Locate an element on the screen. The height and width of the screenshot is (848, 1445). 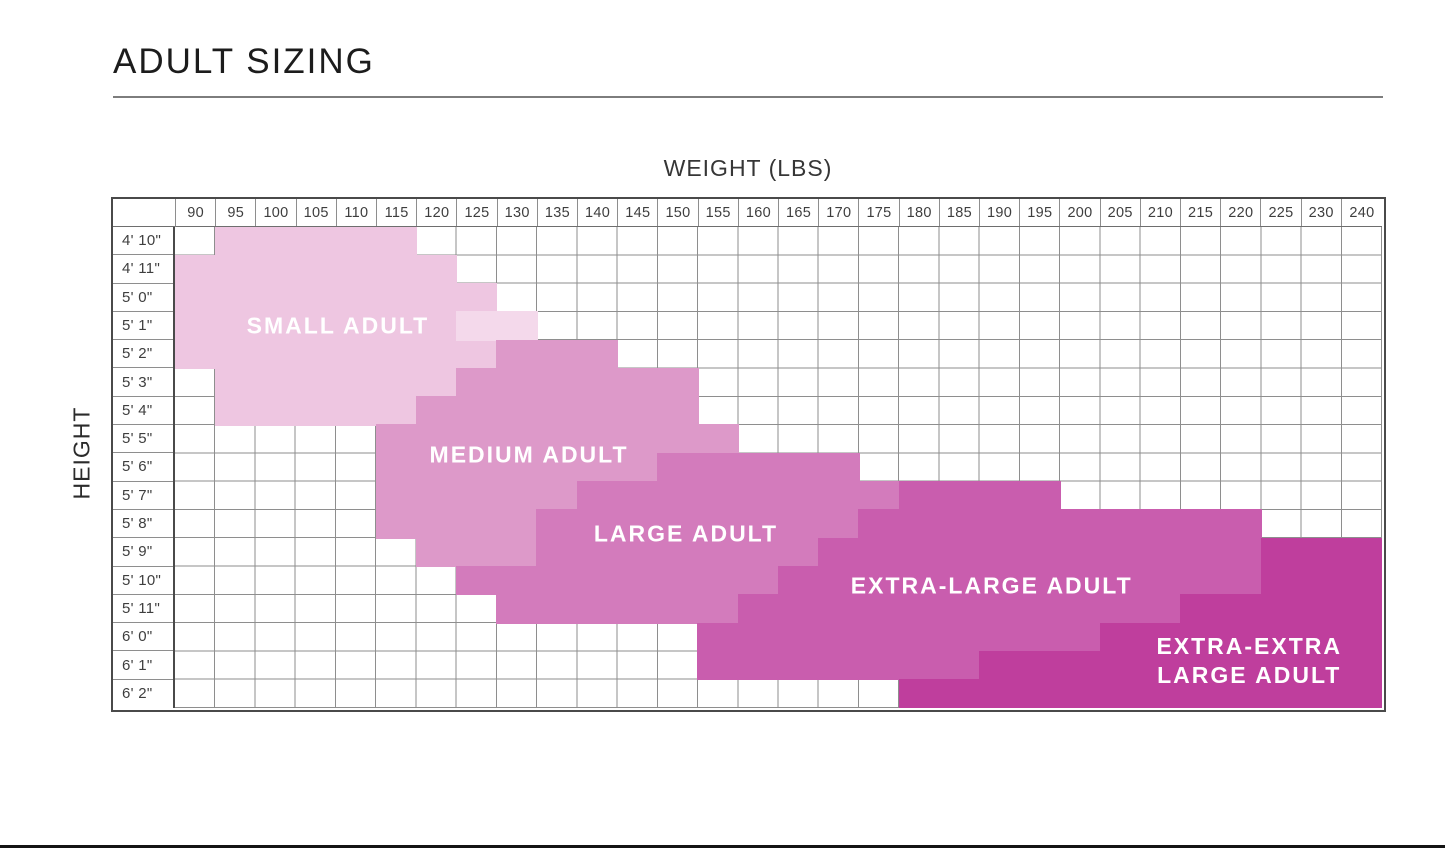
height-header-5-2: 5' 2" is located at coordinates (143, 354).